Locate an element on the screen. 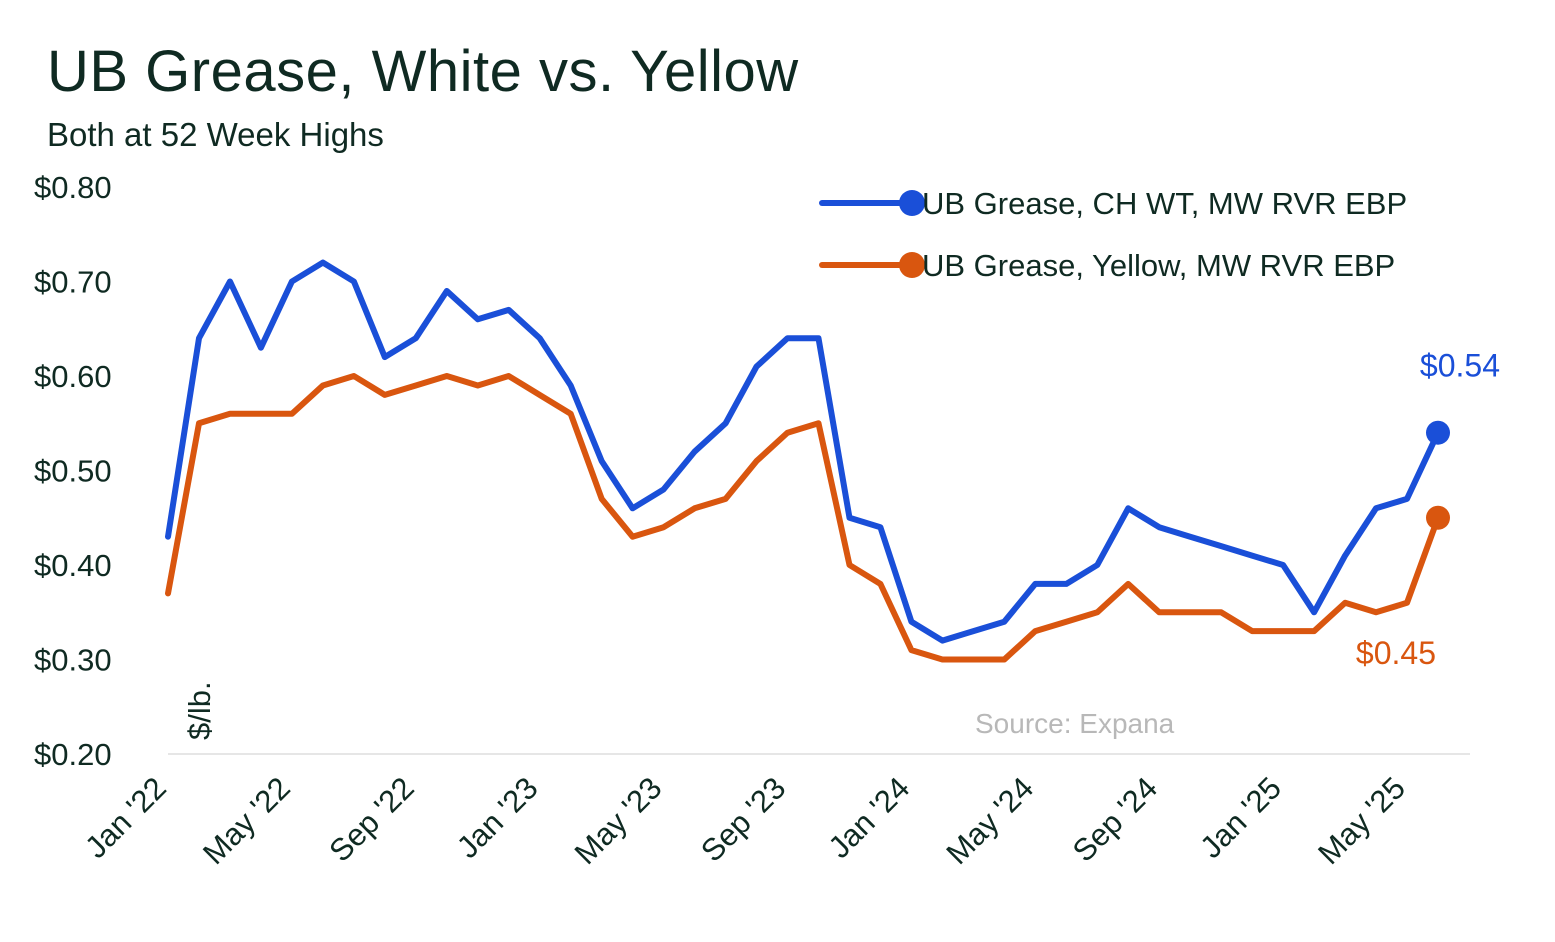 The image size is (1555, 942). y-tick-label: $0.40 is located at coordinates (73, 565).